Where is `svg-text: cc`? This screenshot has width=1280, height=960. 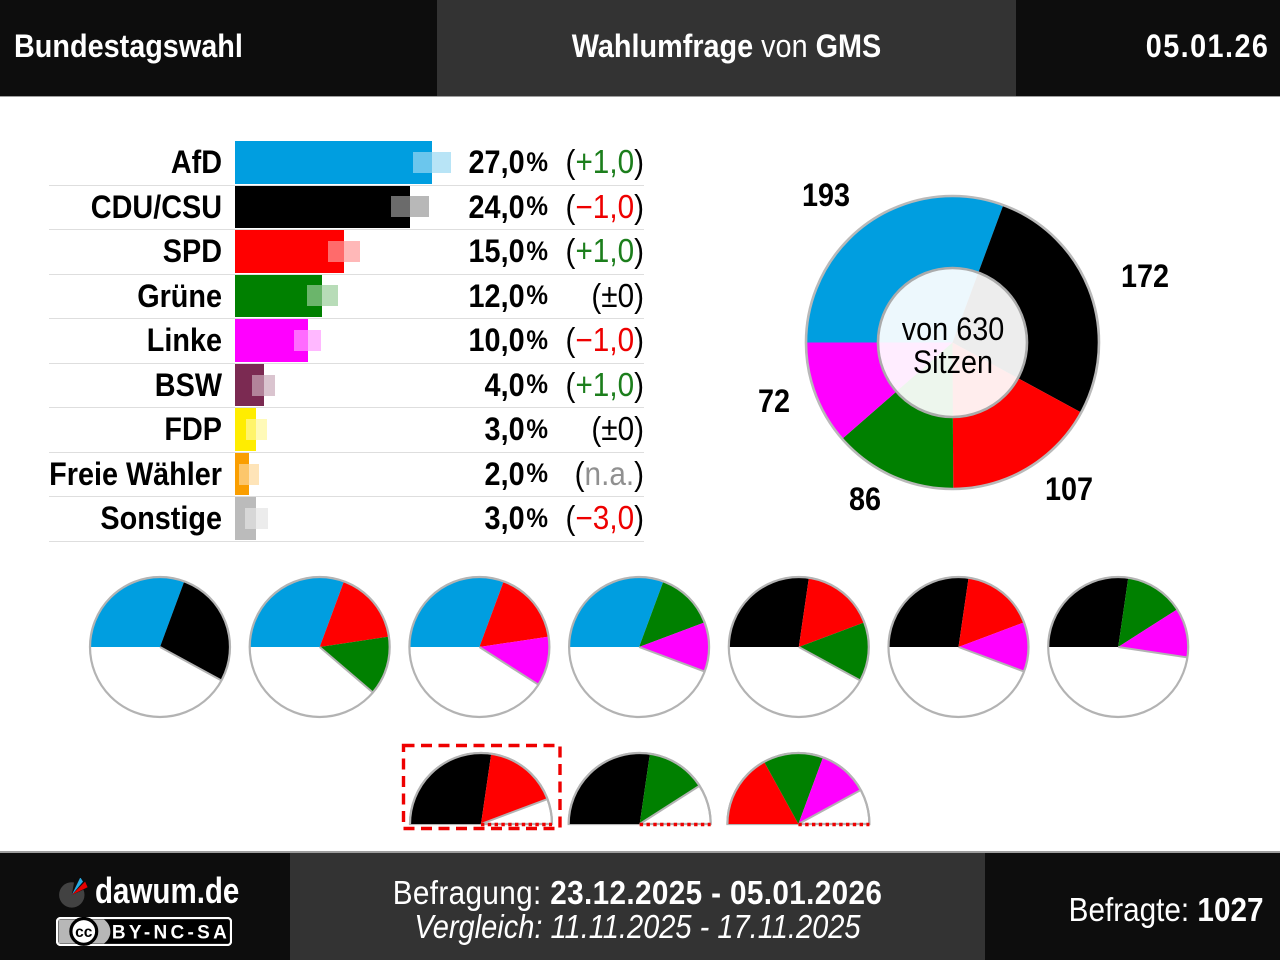
svg-text: cc is located at coordinates (84, 931).